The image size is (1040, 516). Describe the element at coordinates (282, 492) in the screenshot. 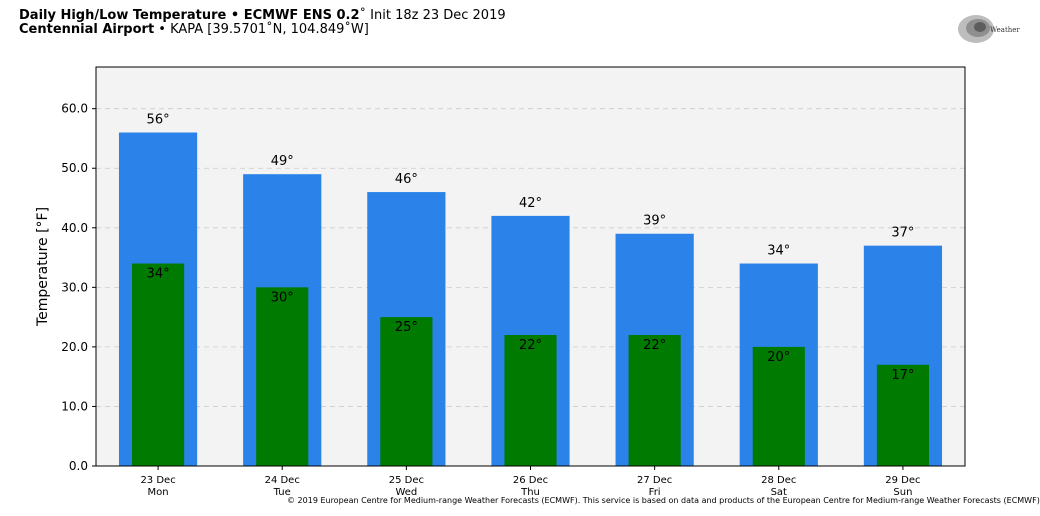

I see `x-tick-day: Tue` at that location.